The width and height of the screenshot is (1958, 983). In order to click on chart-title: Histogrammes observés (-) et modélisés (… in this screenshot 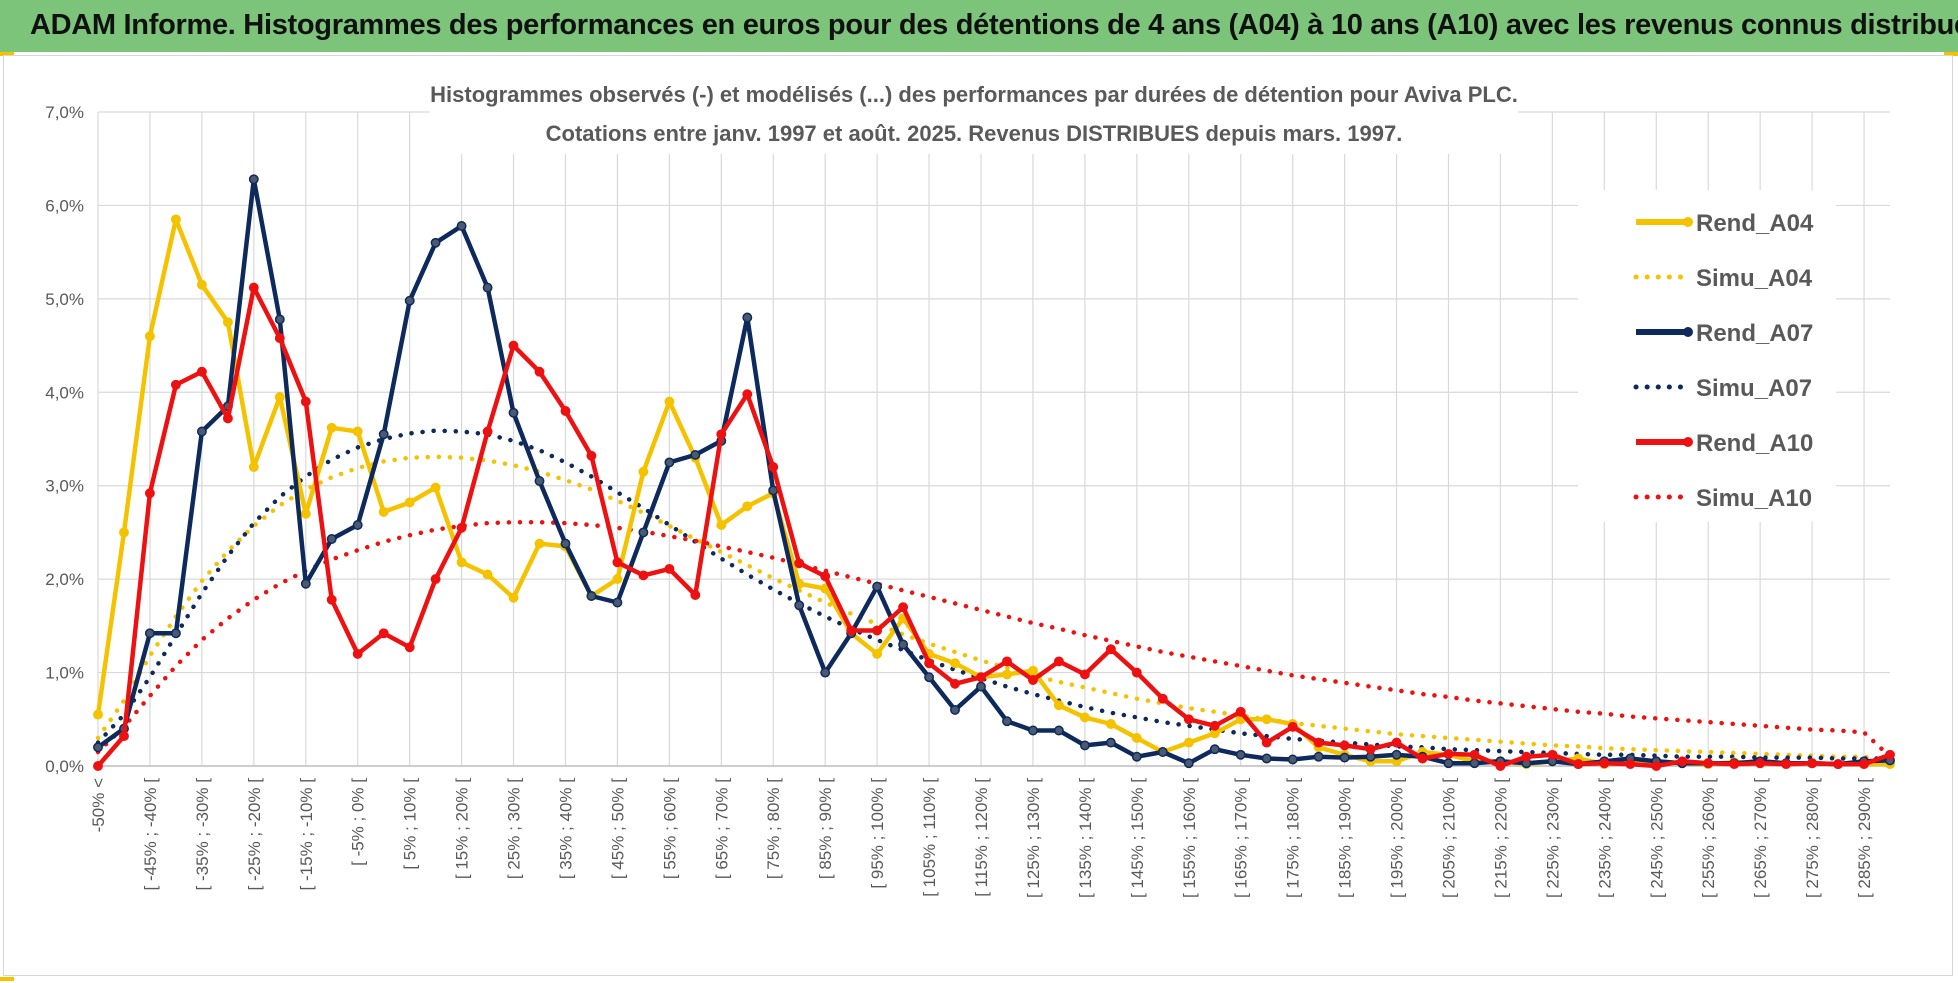, I will do `click(974, 94)`.